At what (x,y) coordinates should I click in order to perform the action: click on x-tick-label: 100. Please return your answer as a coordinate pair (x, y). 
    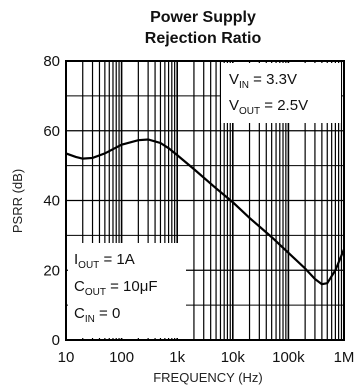
    Looking at the image, I should click on (121, 357).